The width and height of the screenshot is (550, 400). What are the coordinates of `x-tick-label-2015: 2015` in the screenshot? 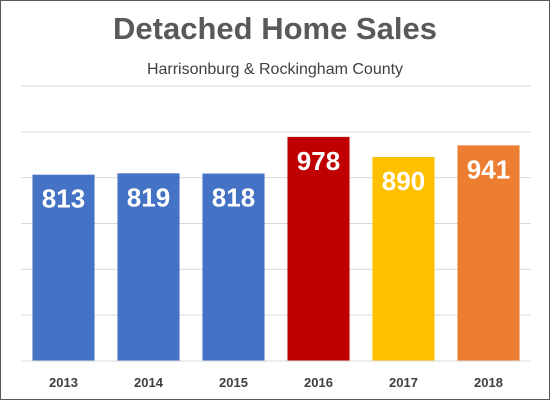 It's located at (233, 382).